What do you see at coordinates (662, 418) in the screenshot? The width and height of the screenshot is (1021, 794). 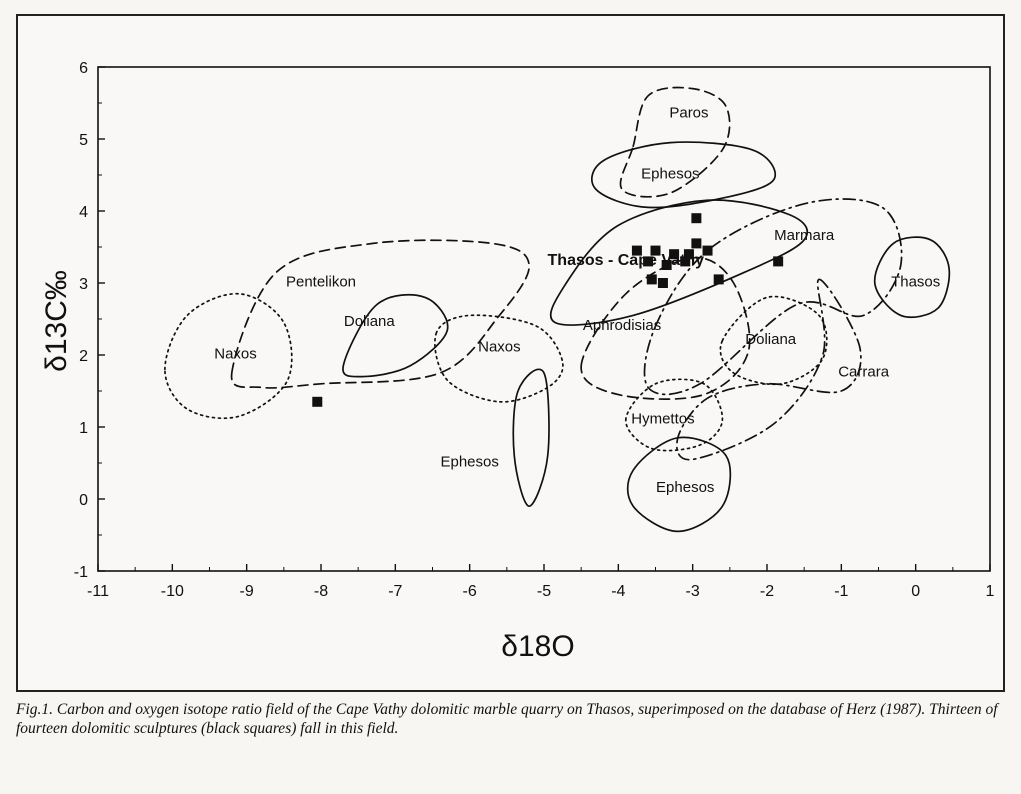 I see `field-label: Hymettos` at bounding box center [662, 418].